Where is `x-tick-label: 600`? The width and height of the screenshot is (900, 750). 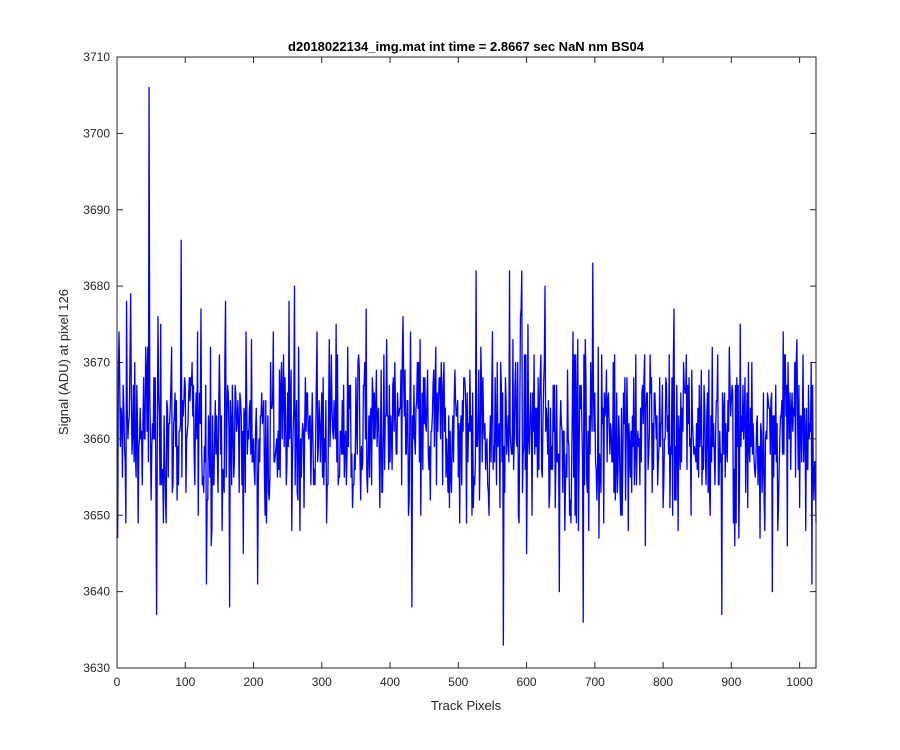
x-tick-label: 600 is located at coordinates (527, 682).